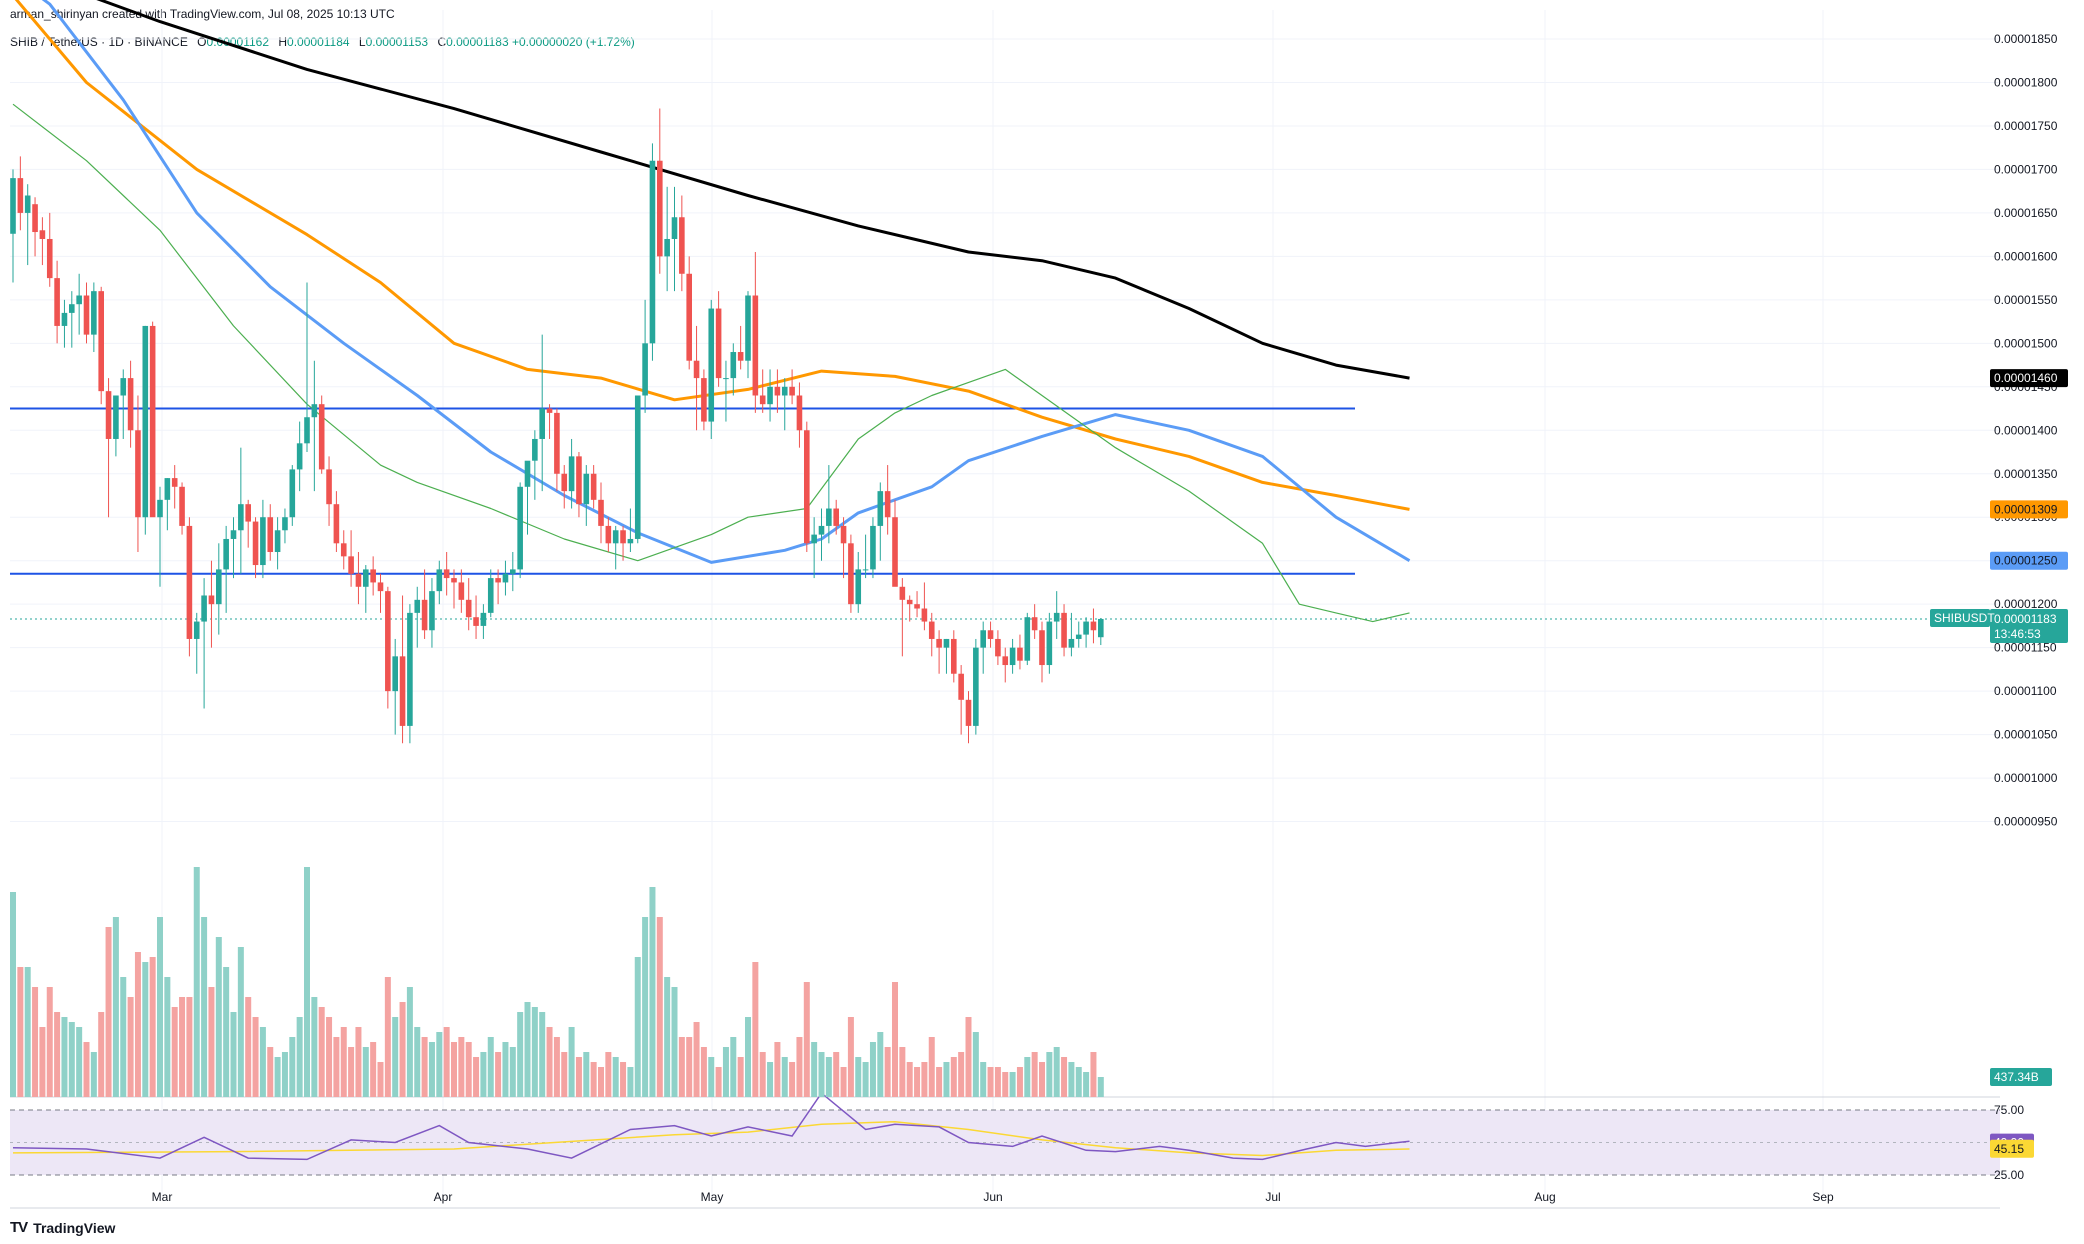 Image resolution: width=2084 pixels, height=1244 pixels. I want to click on low-label: L, so click(362, 42).